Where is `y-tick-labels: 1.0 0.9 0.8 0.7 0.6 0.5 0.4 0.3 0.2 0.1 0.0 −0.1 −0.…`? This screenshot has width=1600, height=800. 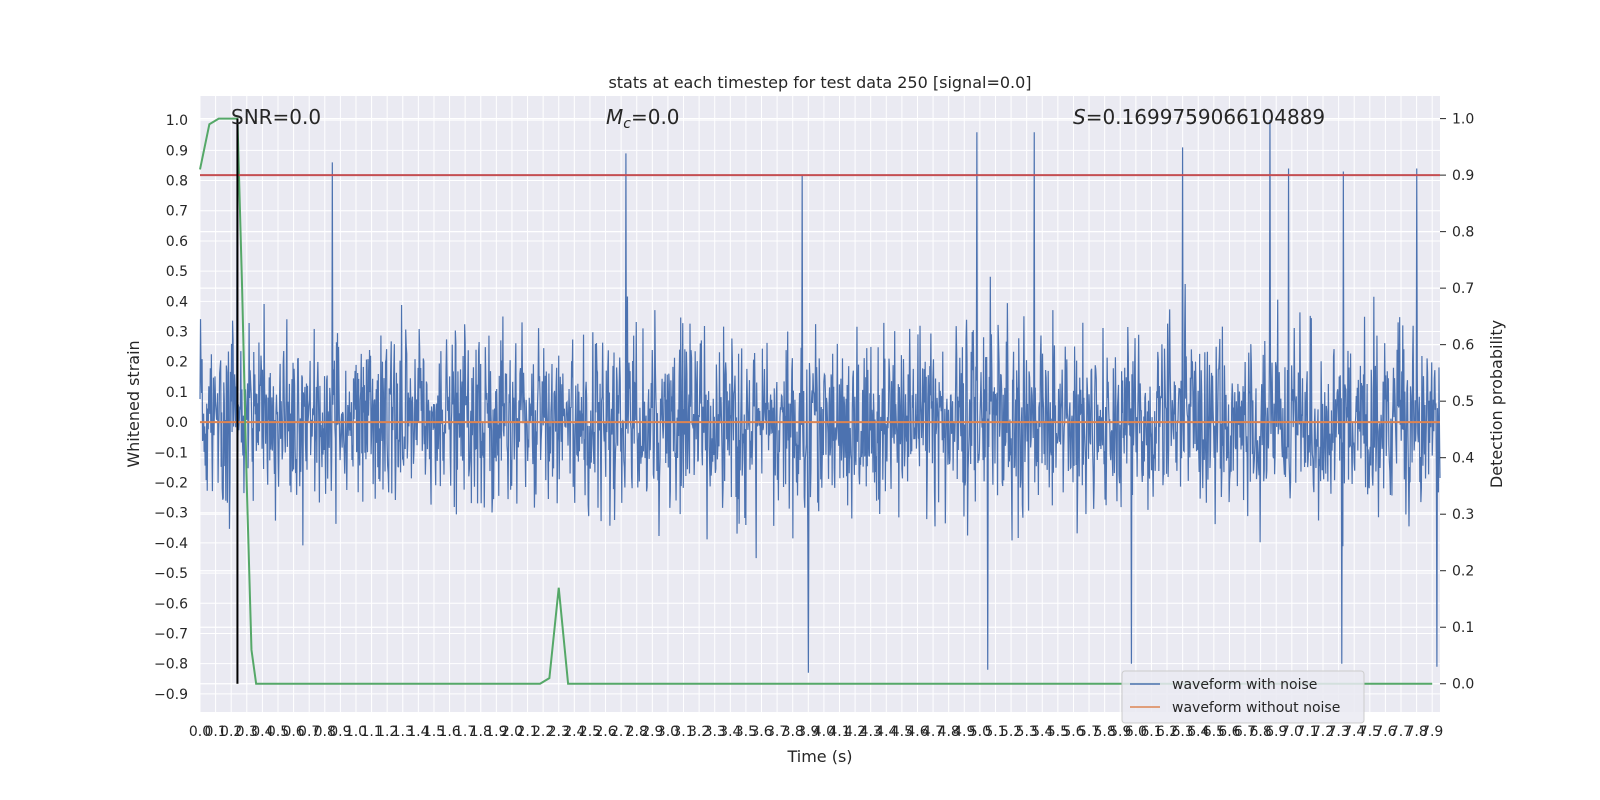 y-tick-labels: 1.0 0.9 0.8 0.7 0.6 0.5 0.4 0.3 0.2 0.1 0.0 −0.1 −0.… is located at coordinates (171, 408).